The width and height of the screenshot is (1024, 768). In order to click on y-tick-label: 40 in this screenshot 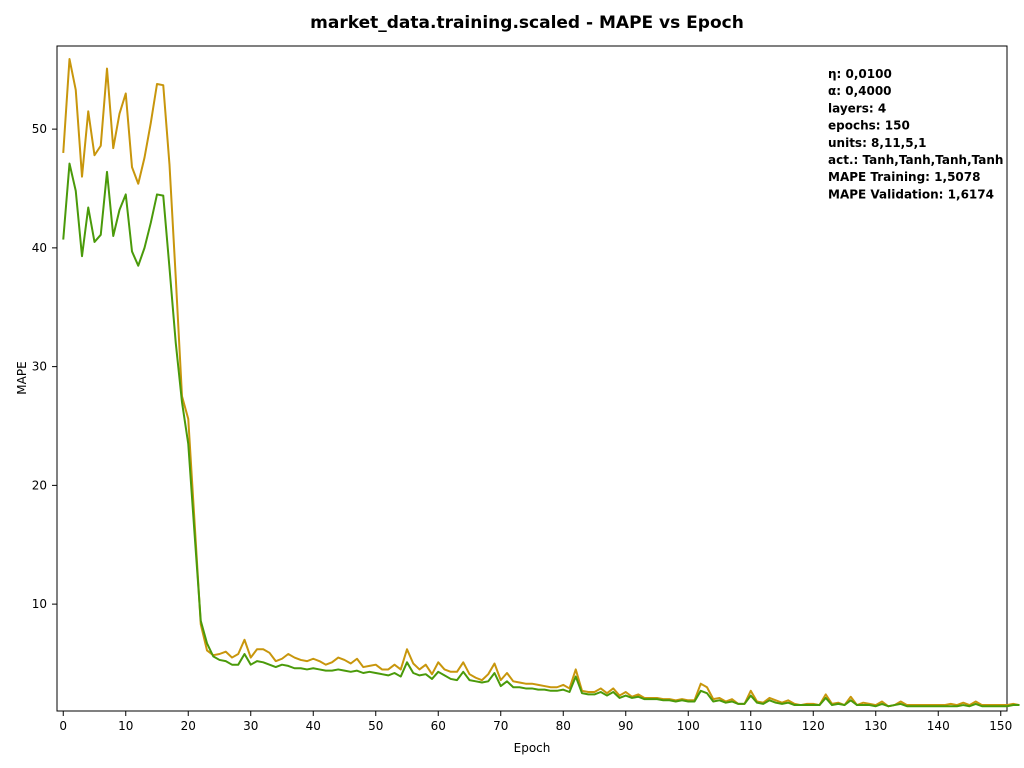, I will do `click(39, 248)`.